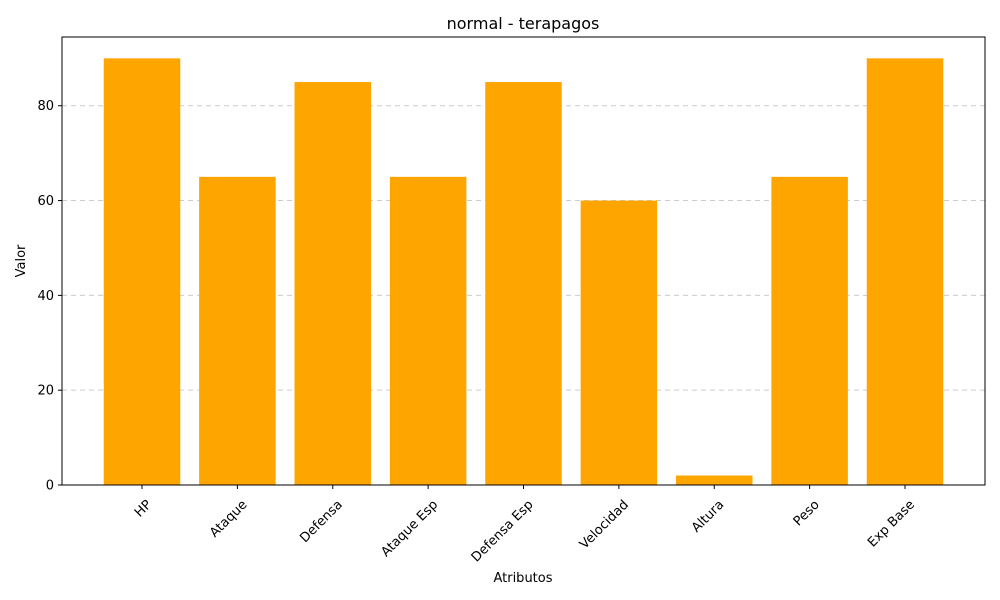  I want to click on y-tick-label: 0, so click(50, 486).